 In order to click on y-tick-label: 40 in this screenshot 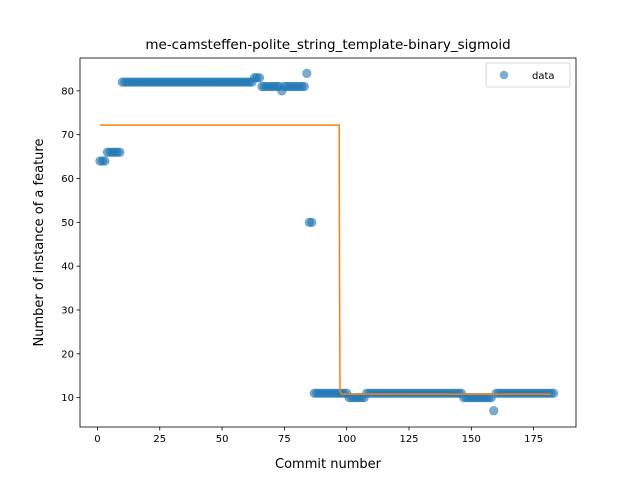, I will do `click(67, 267)`.